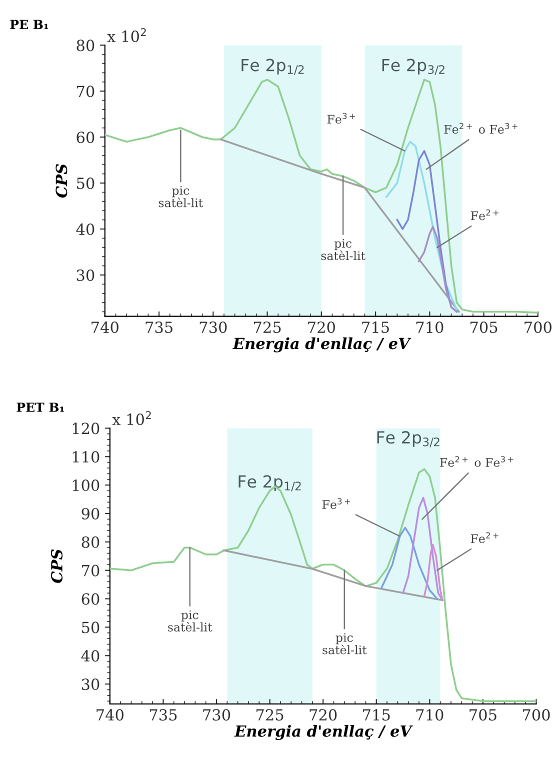 The width and height of the screenshot is (558, 766). I want to click on chart-title: PE B₁, so click(29, 25).